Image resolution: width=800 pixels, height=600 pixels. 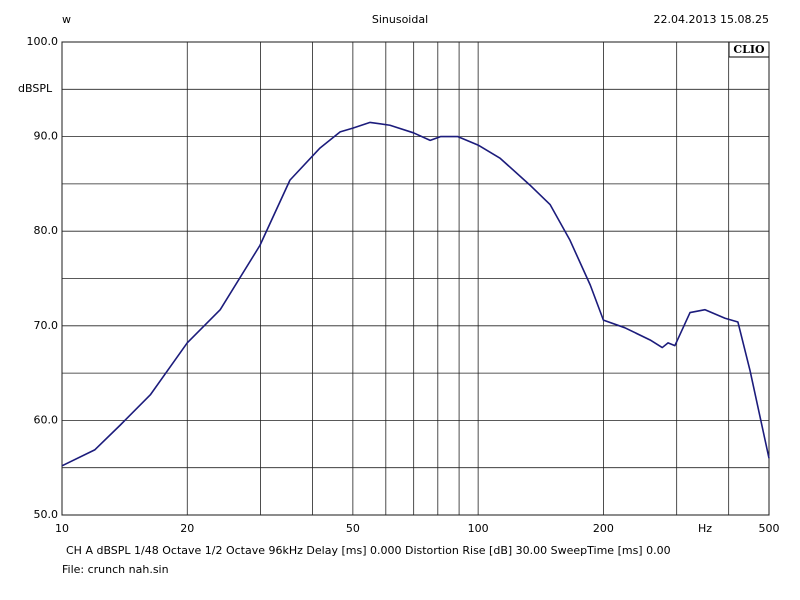 What do you see at coordinates (769, 528) in the screenshot?
I see `x-tick-label: 500` at bounding box center [769, 528].